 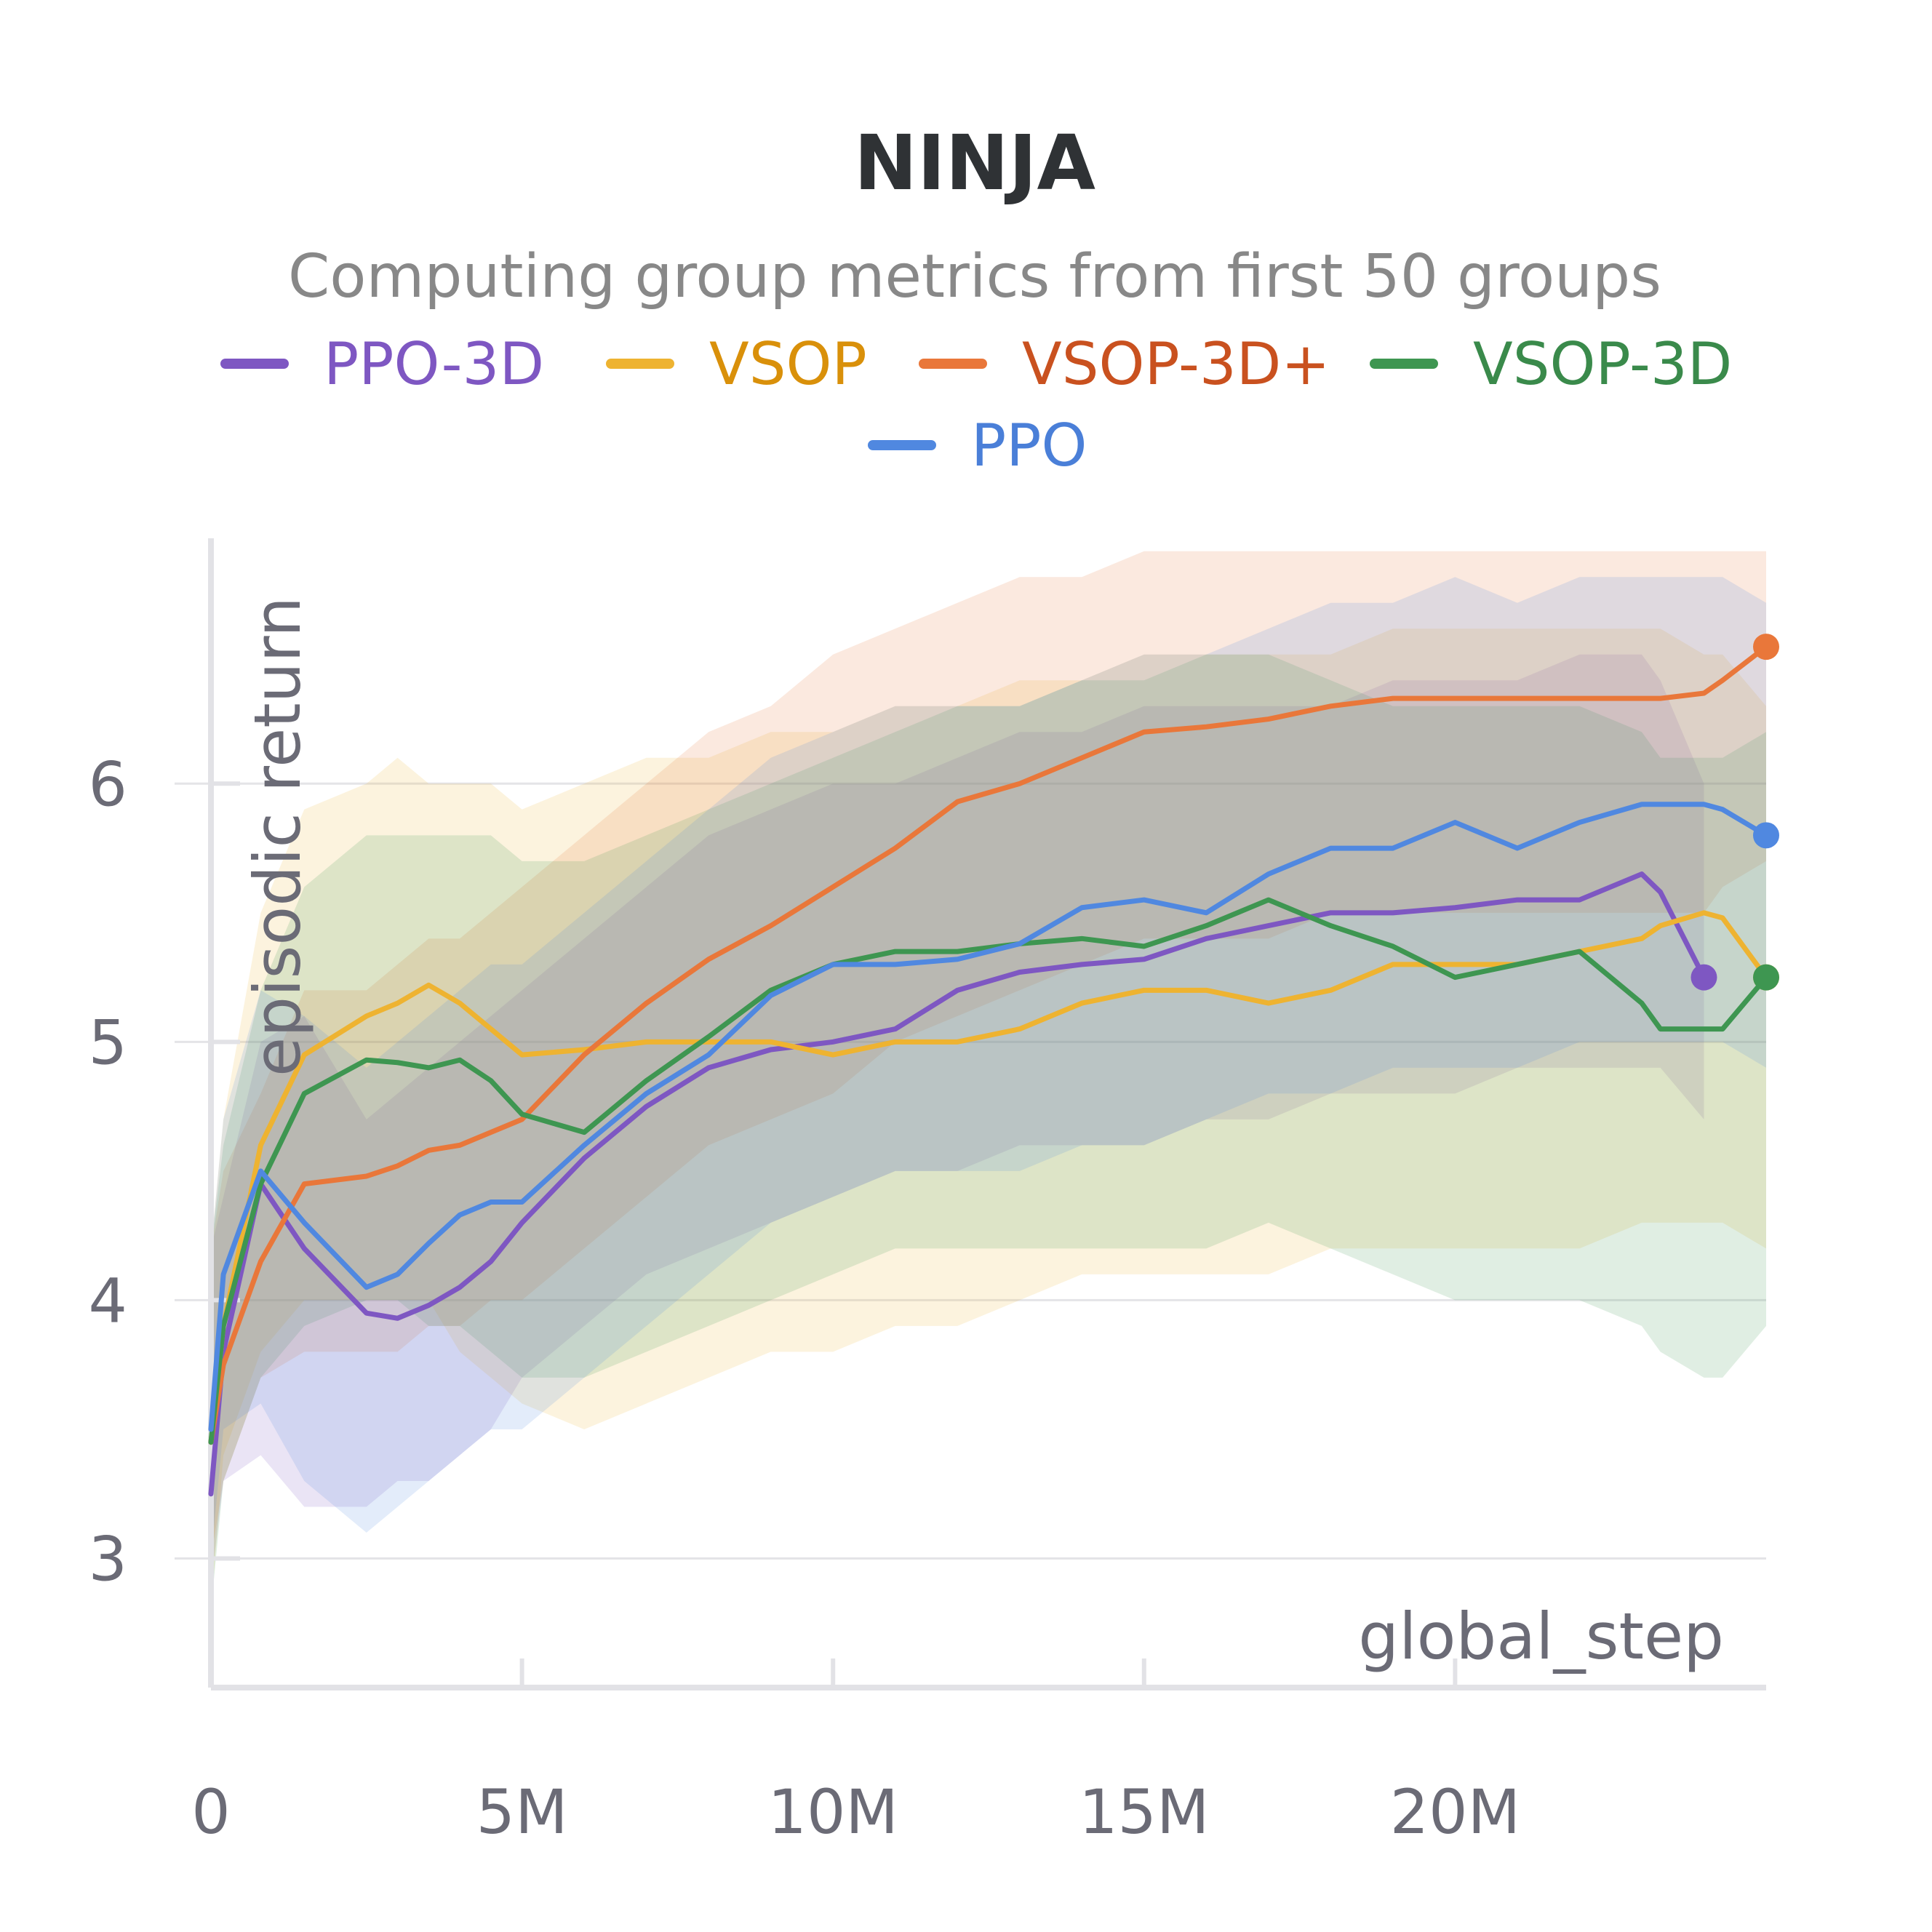 What do you see at coordinates (108, 1301) in the screenshot?
I see `y-tick-label-4: 4` at bounding box center [108, 1301].